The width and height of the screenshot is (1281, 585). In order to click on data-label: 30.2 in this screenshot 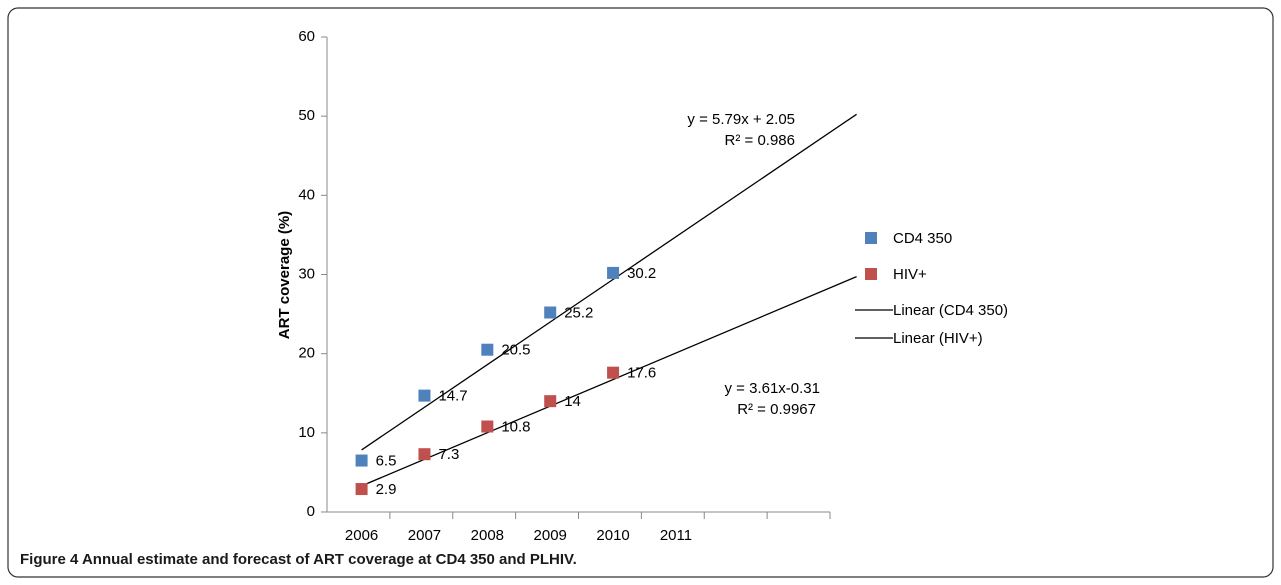, I will do `click(641, 273)`.